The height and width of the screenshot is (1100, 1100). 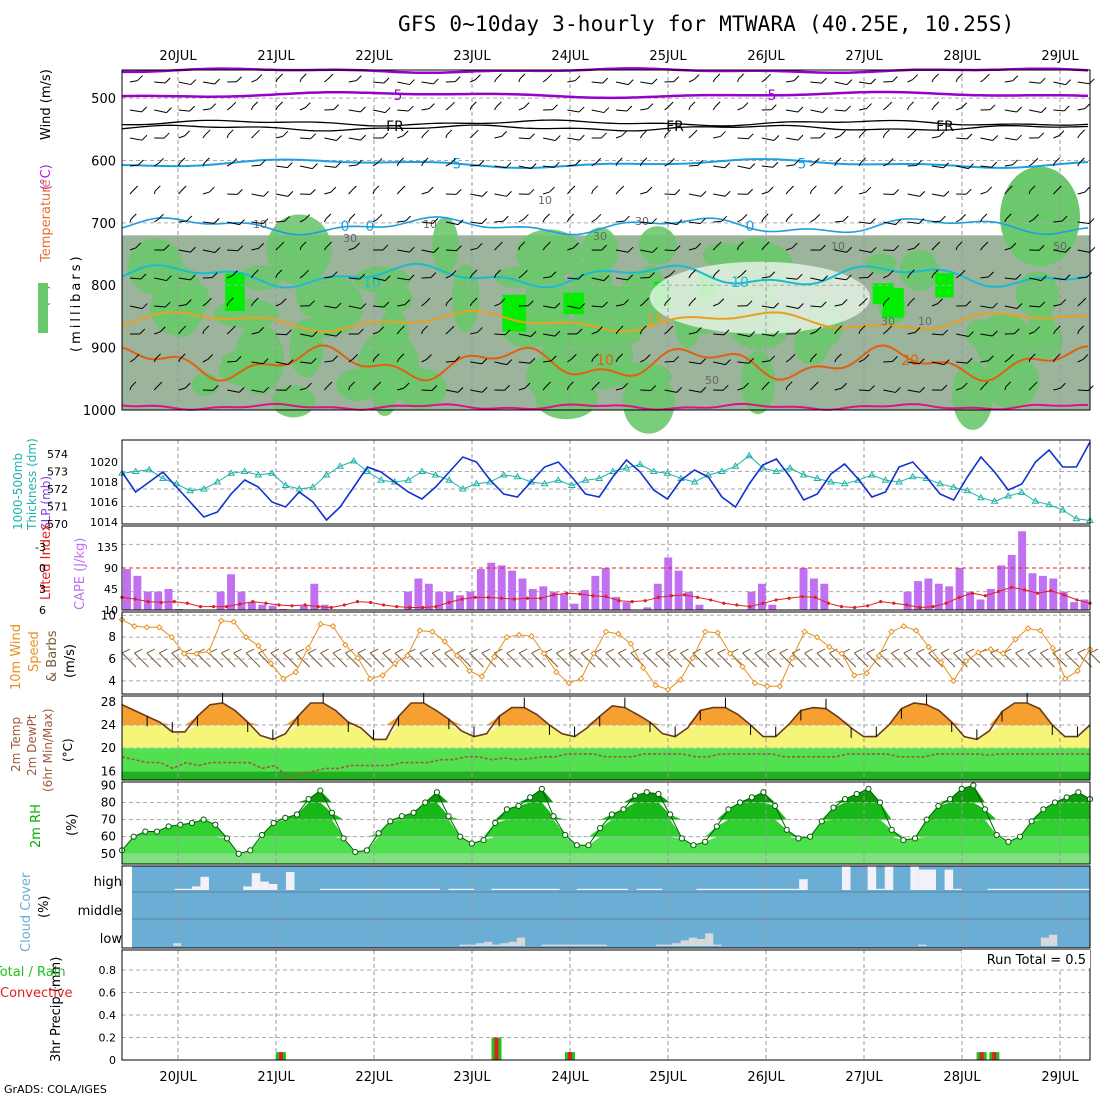 I want to click on temp-ylabel-3: (6hr Min/Max), so click(x=48, y=751).